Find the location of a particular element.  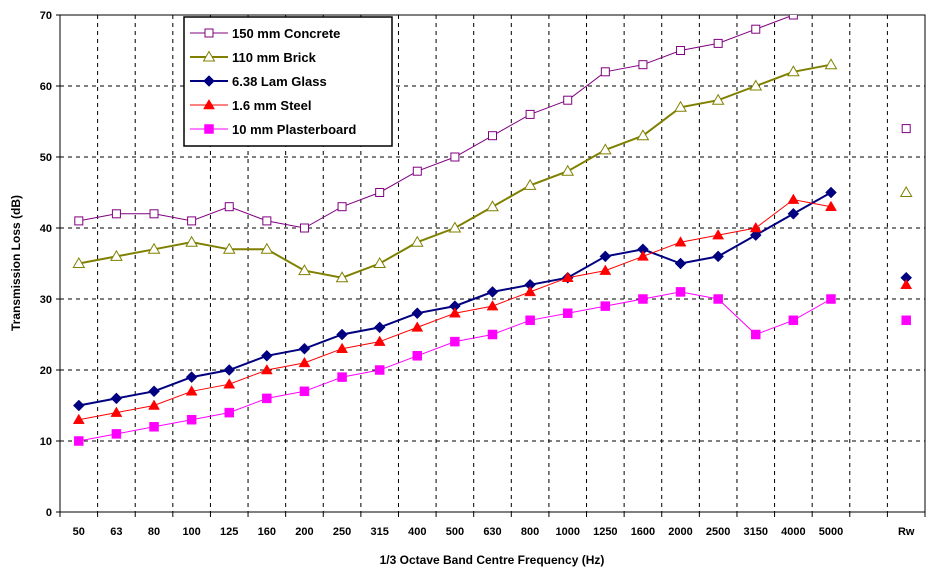

x-tick-label: 800 is located at coordinates (530, 532).